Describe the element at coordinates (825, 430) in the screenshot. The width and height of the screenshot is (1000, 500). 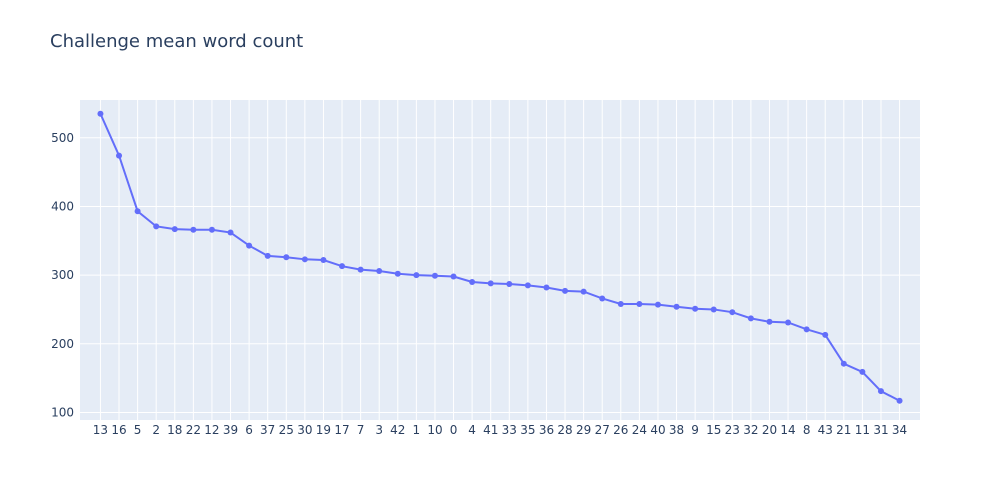
I see `x-tick-label: 43` at that location.